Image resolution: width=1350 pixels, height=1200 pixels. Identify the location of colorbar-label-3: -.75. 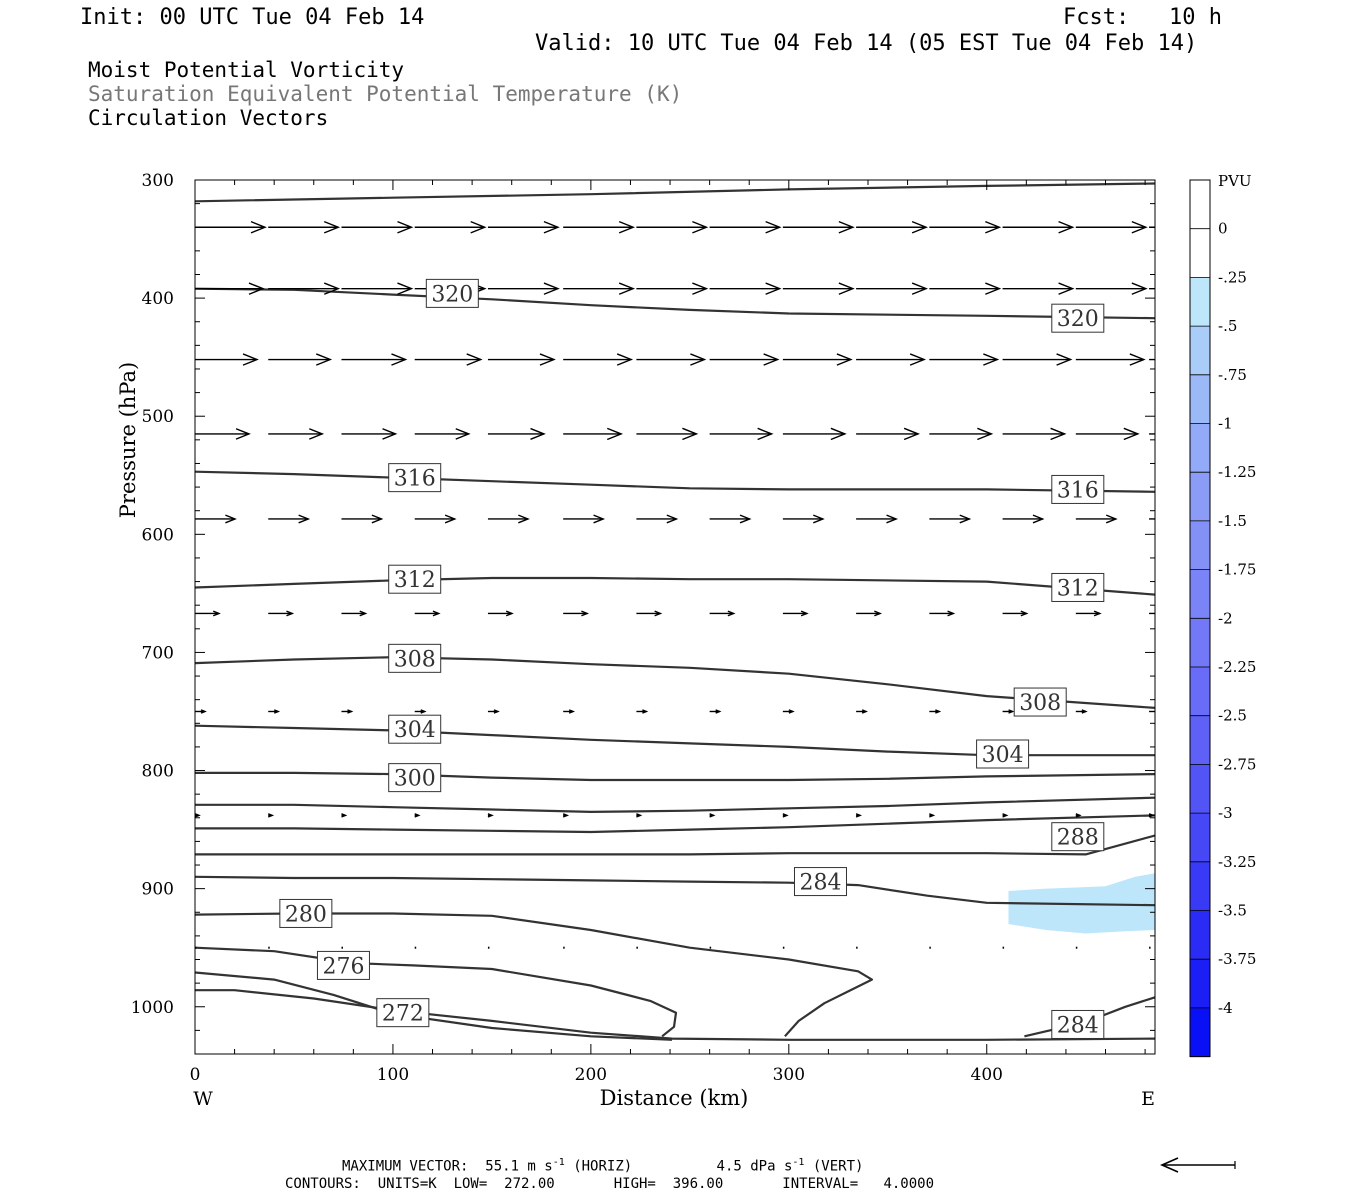
(1232, 375).